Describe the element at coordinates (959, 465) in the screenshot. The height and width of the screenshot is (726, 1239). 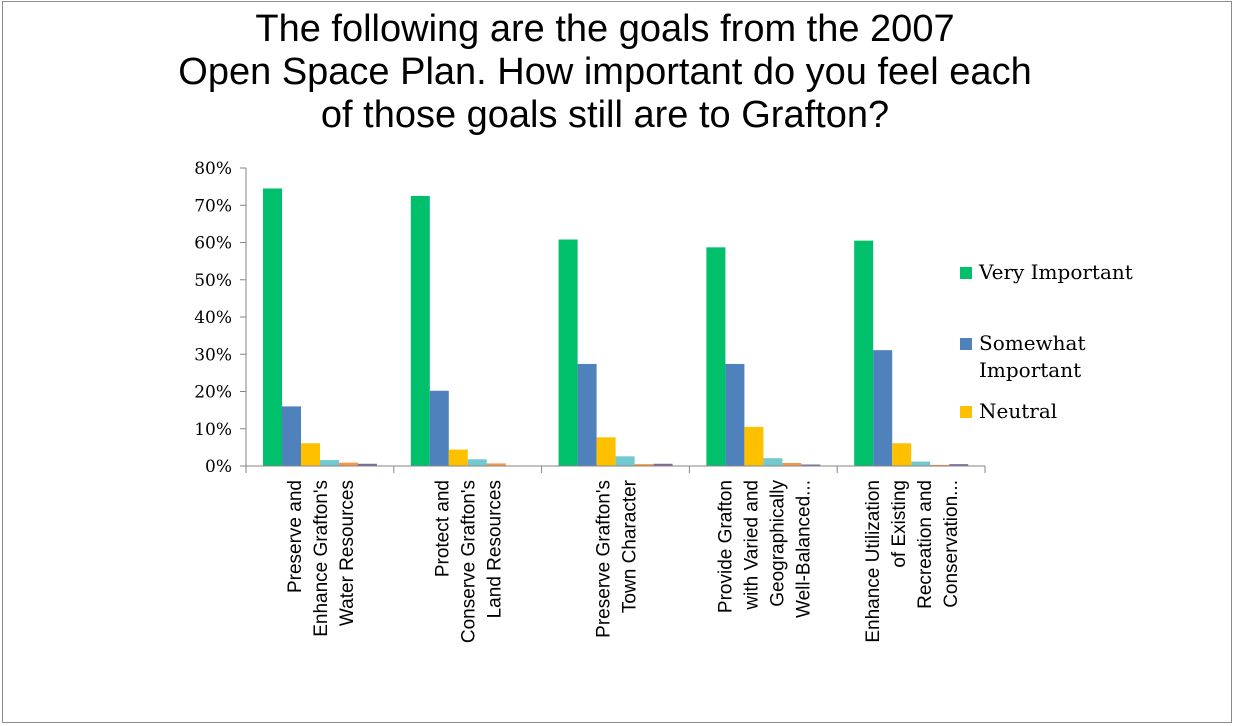
I see `bar-s5-c4` at that location.